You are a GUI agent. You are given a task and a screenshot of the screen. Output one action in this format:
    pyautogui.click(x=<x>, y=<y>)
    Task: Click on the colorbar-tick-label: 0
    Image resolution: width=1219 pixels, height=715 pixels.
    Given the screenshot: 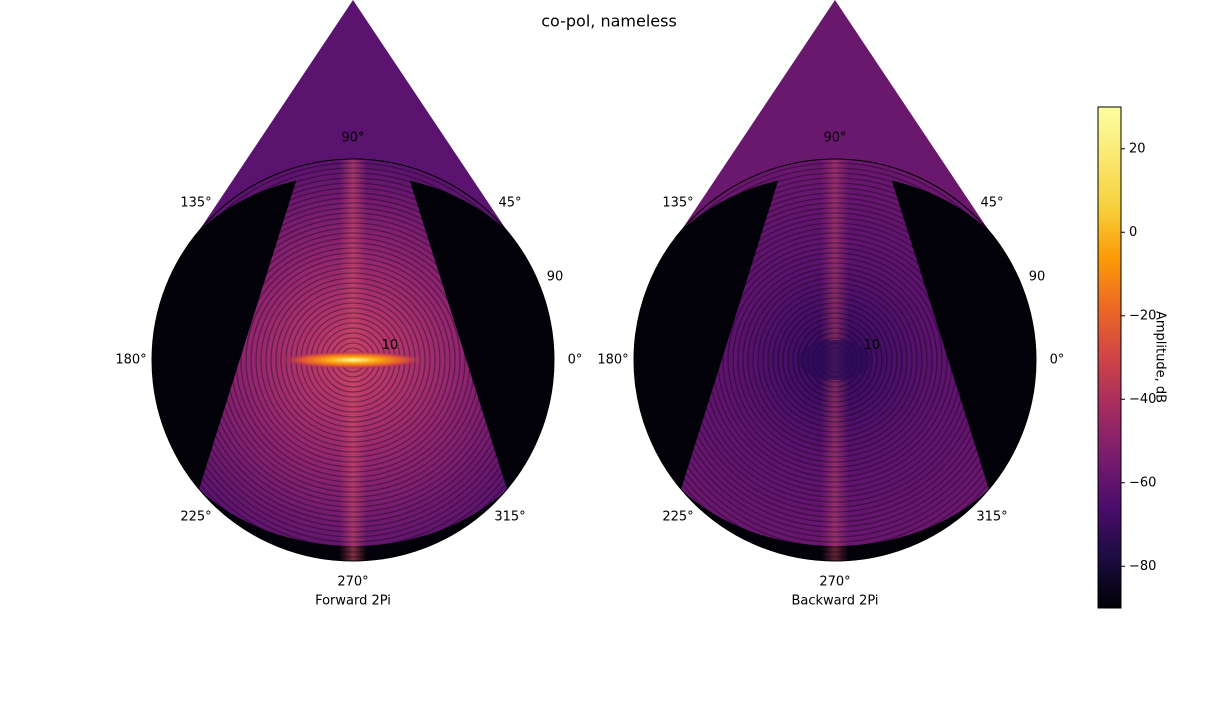 What is the action you would take?
    pyautogui.click(x=1133, y=232)
    